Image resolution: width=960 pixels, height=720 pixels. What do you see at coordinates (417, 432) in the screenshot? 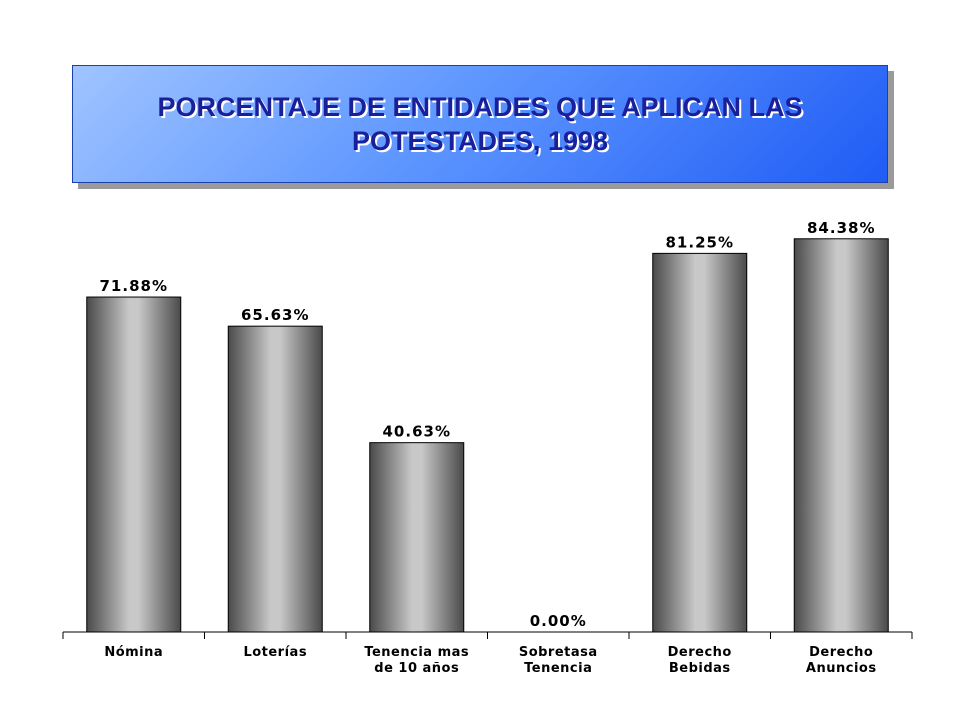
I see `value-label: 40.63%` at bounding box center [417, 432].